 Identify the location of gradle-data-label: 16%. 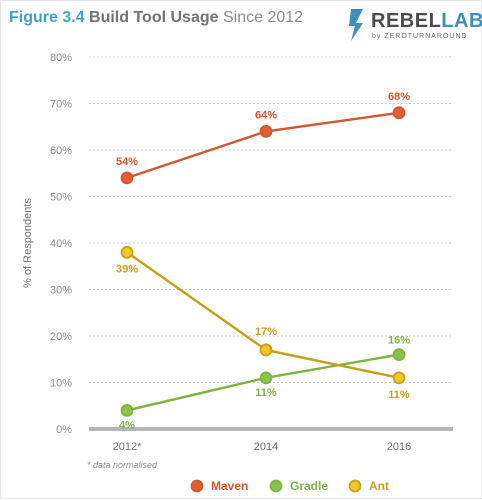
(399, 341).